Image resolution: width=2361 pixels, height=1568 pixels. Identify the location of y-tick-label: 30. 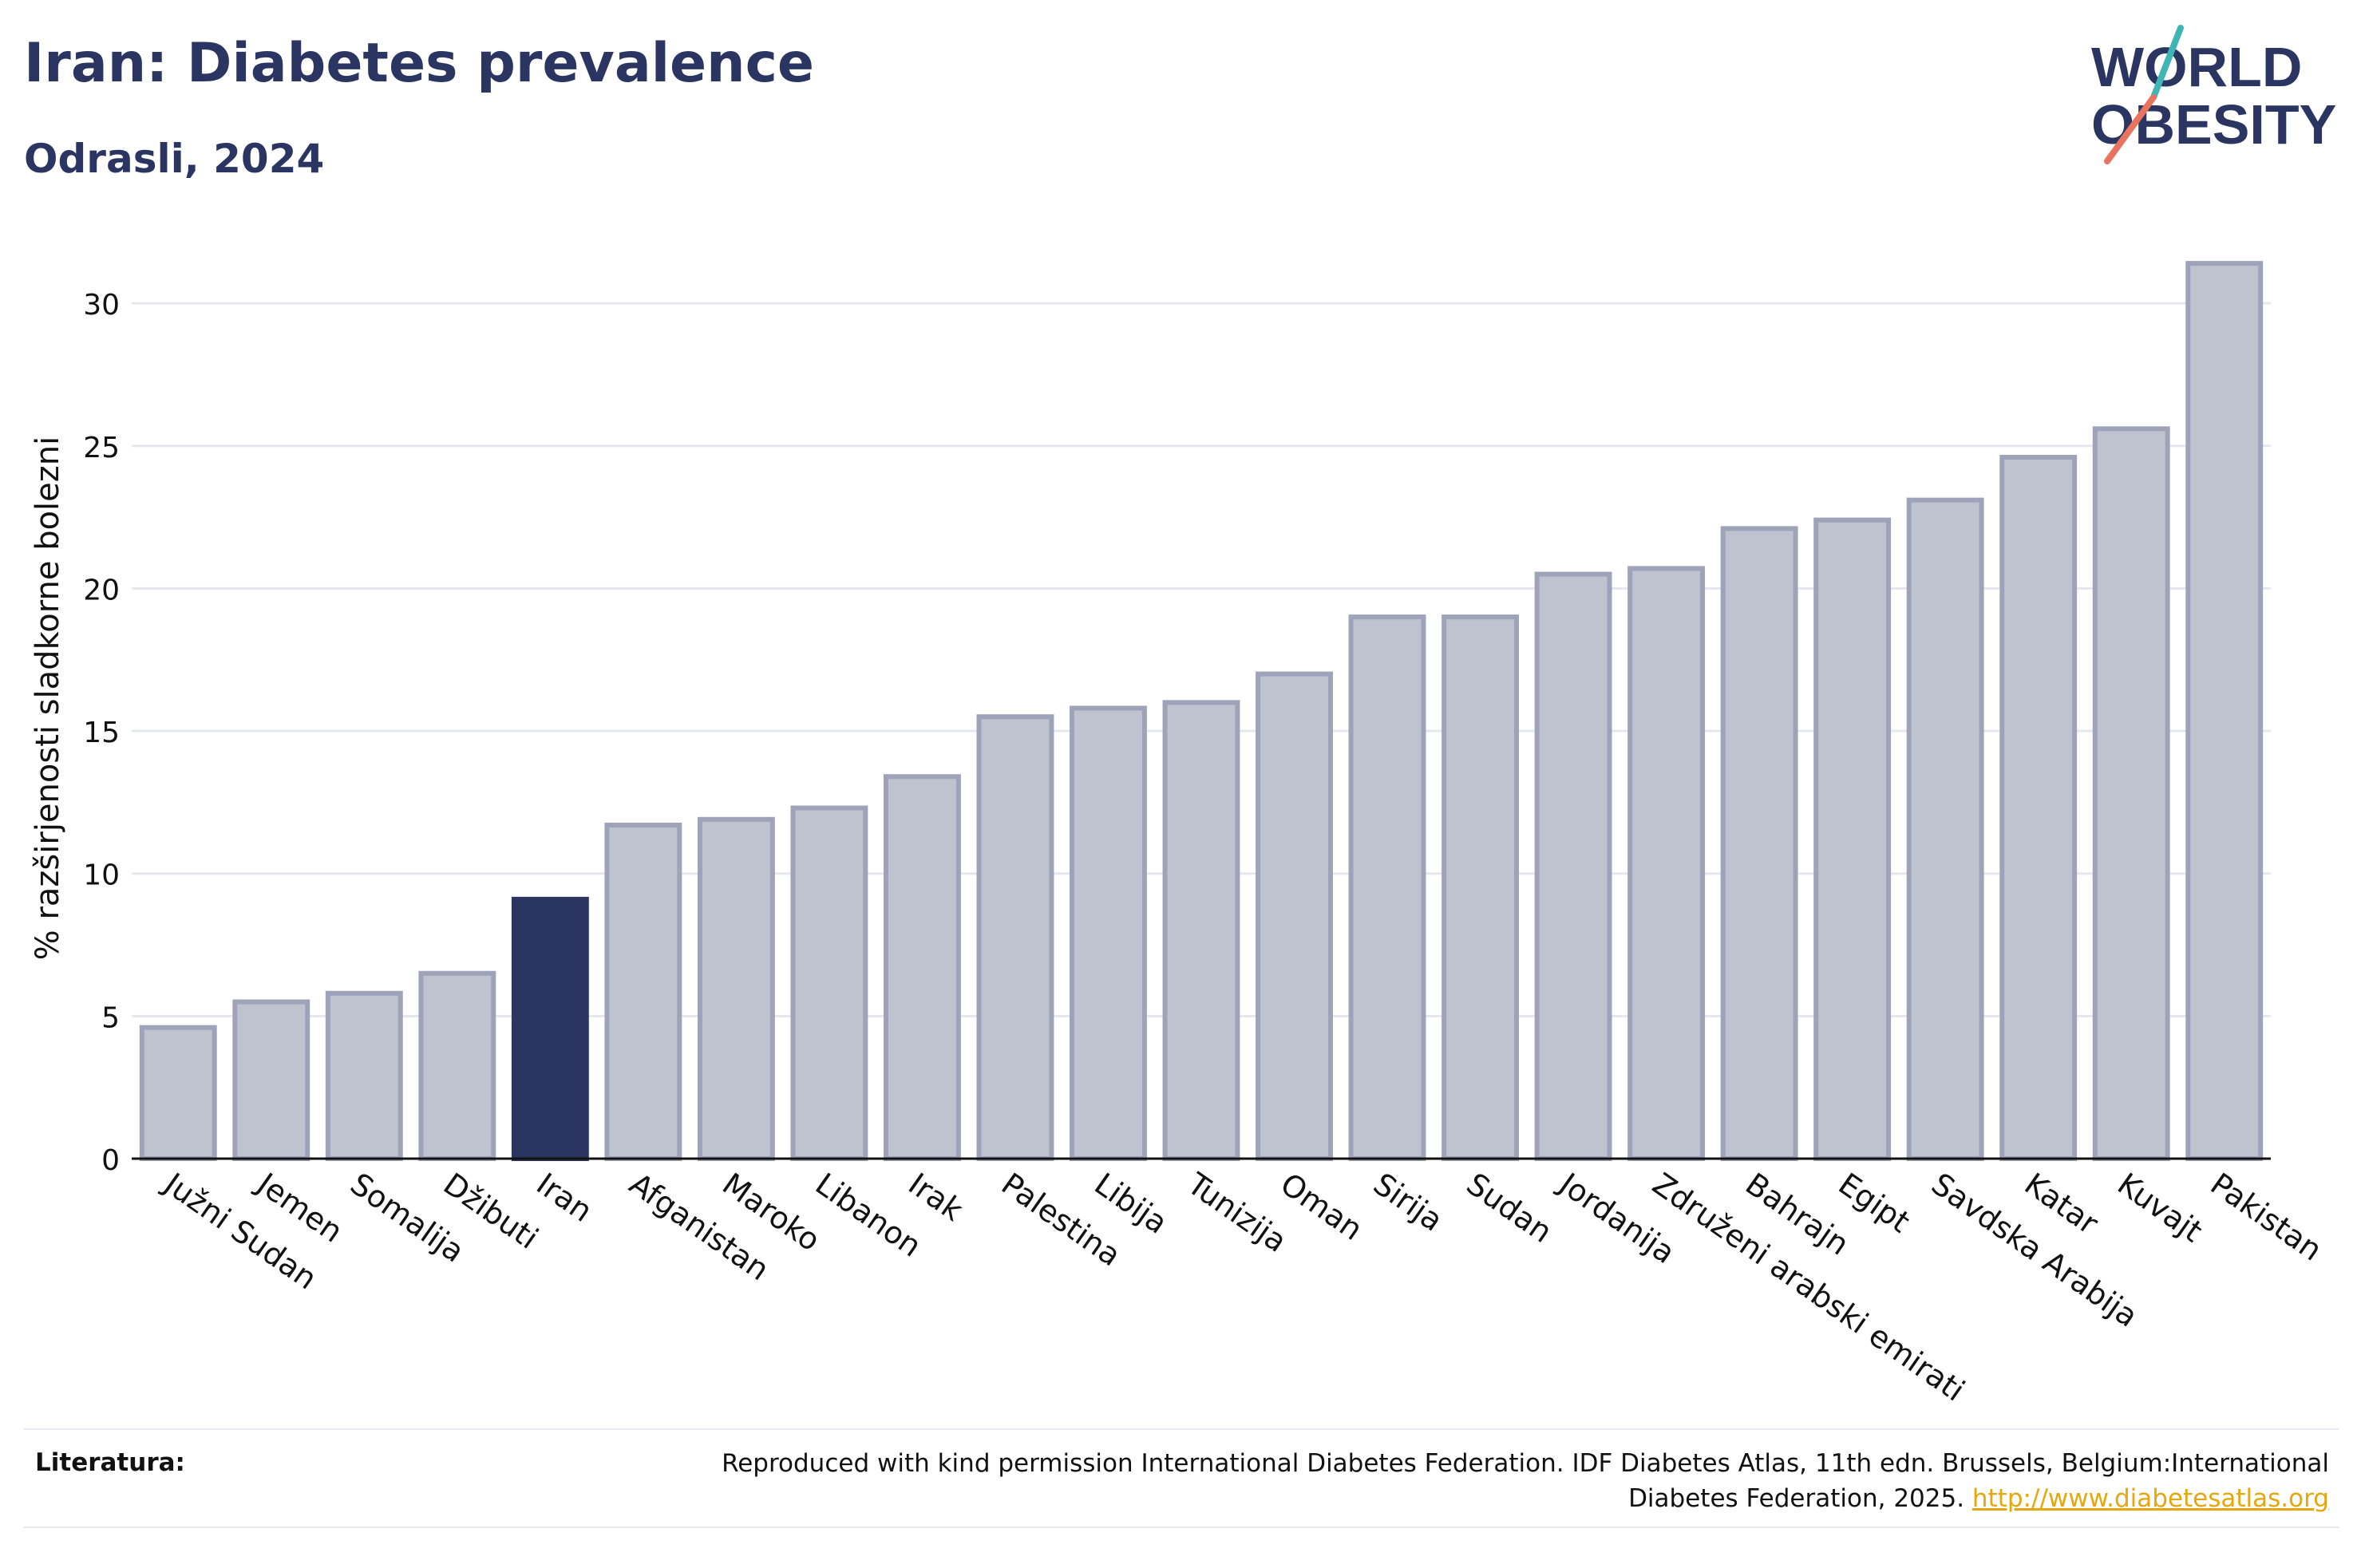
(101, 305).